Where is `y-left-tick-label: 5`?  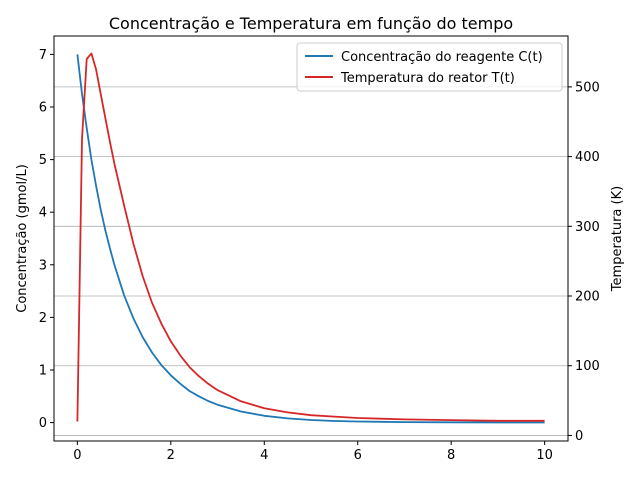
y-left-tick-label: 5 is located at coordinates (43, 160).